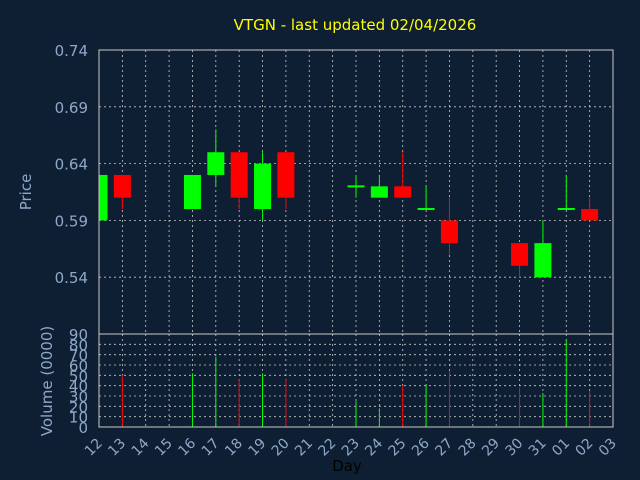 This screenshot has height=480, width=640. What do you see at coordinates (78, 366) in the screenshot?
I see `volume-tick-label: 60` at bounding box center [78, 366].